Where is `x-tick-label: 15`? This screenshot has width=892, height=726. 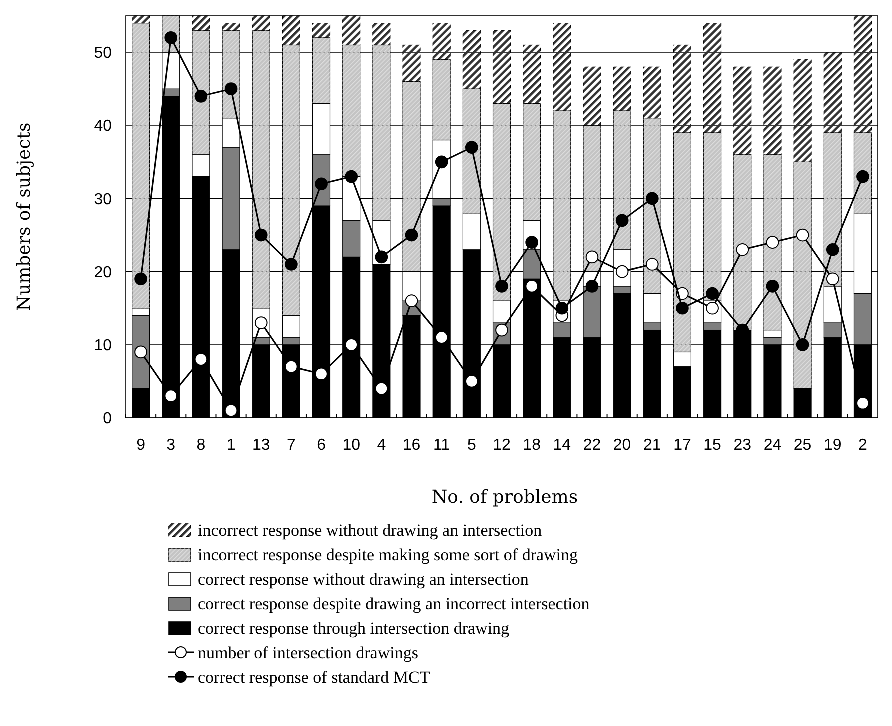
x-tick-label: 15 is located at coordinates (713, 445).